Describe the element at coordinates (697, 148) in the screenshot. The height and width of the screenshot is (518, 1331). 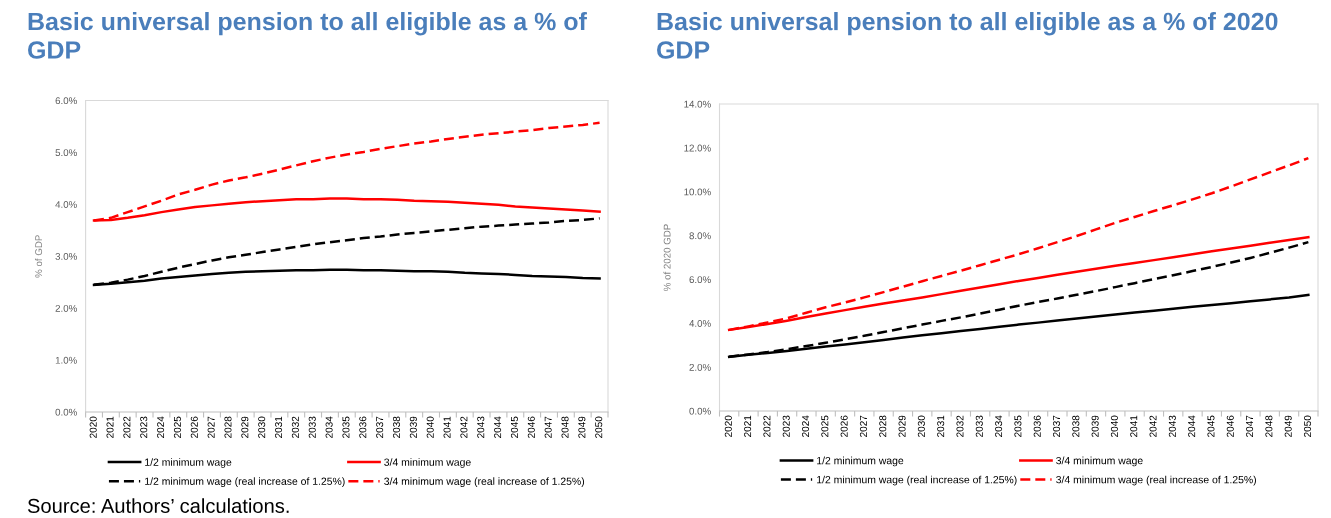
I see `y-tick-label: 12.0%` at that location.